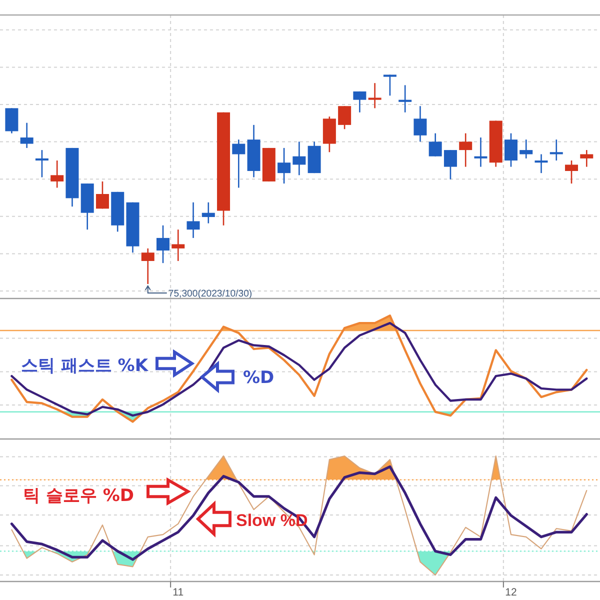 The image size is (600, 600). Describe the element at coordinates (178, 592) in the screenshot. I see `x-tick-label: 11` at that location.